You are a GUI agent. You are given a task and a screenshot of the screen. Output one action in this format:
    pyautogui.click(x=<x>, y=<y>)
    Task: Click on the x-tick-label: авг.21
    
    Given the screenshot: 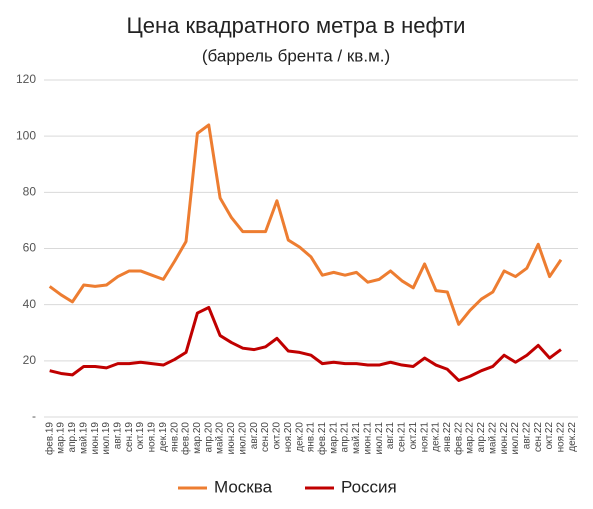 What is the action you would take?
    pyautogui.click(x=390, y=436)
    